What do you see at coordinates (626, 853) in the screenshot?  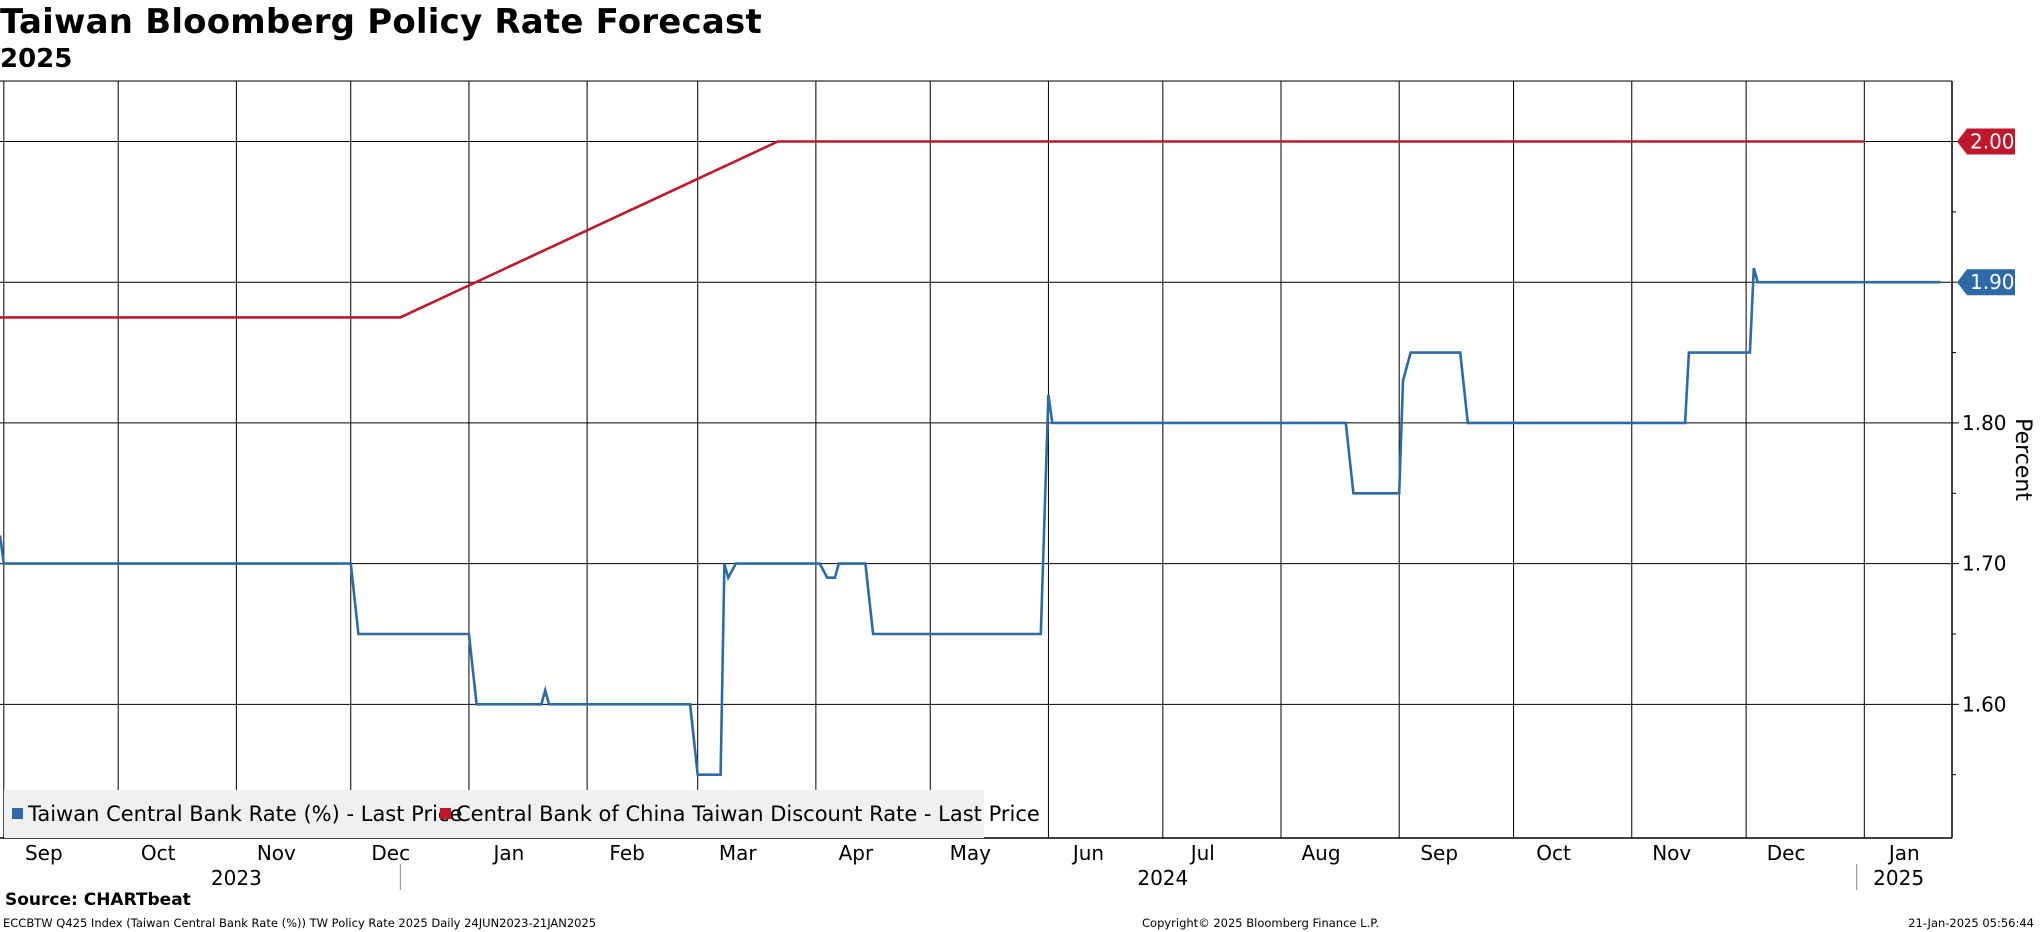 I see `x-month-label: Feb` at bounding box center [626, 853].